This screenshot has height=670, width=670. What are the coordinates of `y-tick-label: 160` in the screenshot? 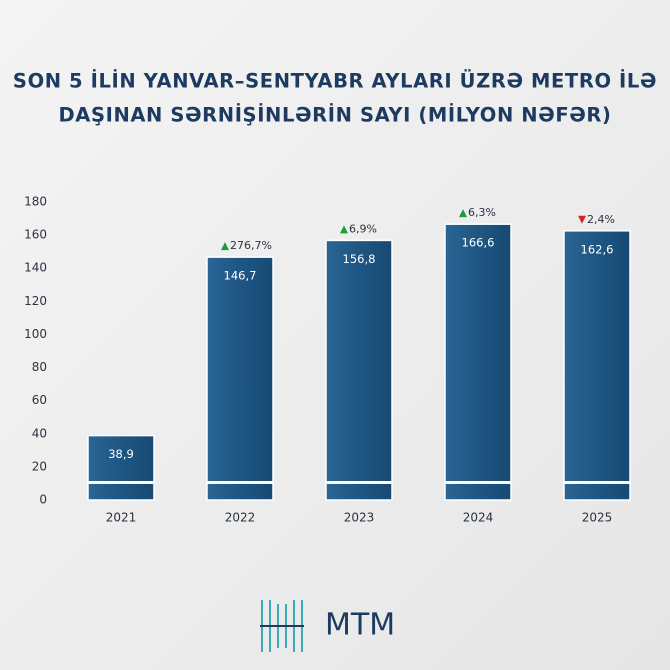 It's located at (35, 235).